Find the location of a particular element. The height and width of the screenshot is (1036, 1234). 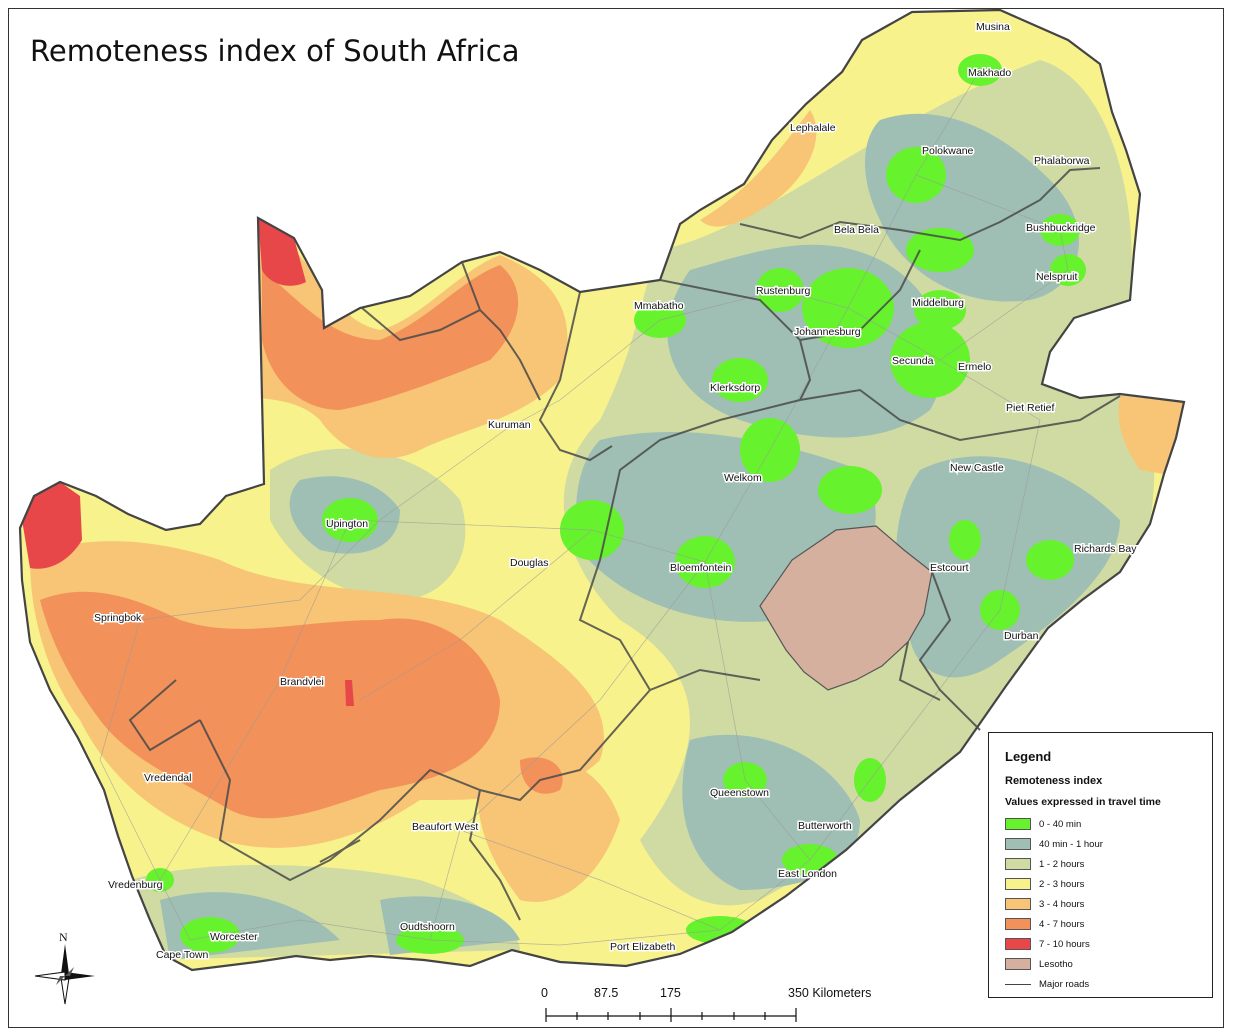

city-label: Richards Bay is located at coordinates (1105, 549).